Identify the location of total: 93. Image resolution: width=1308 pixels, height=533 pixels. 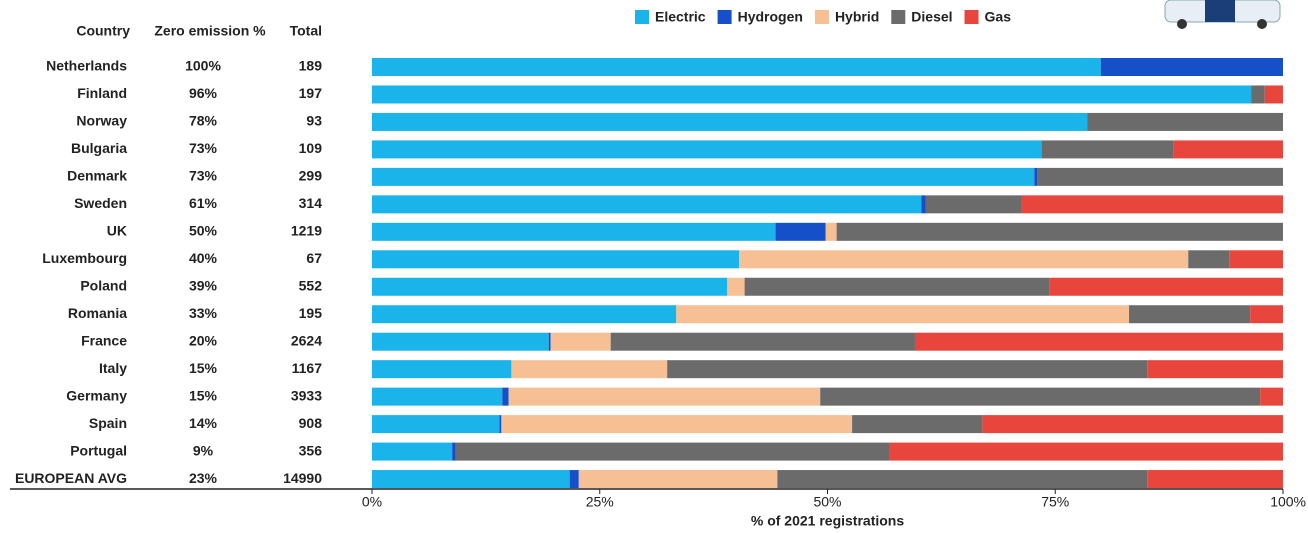
(314, 121).